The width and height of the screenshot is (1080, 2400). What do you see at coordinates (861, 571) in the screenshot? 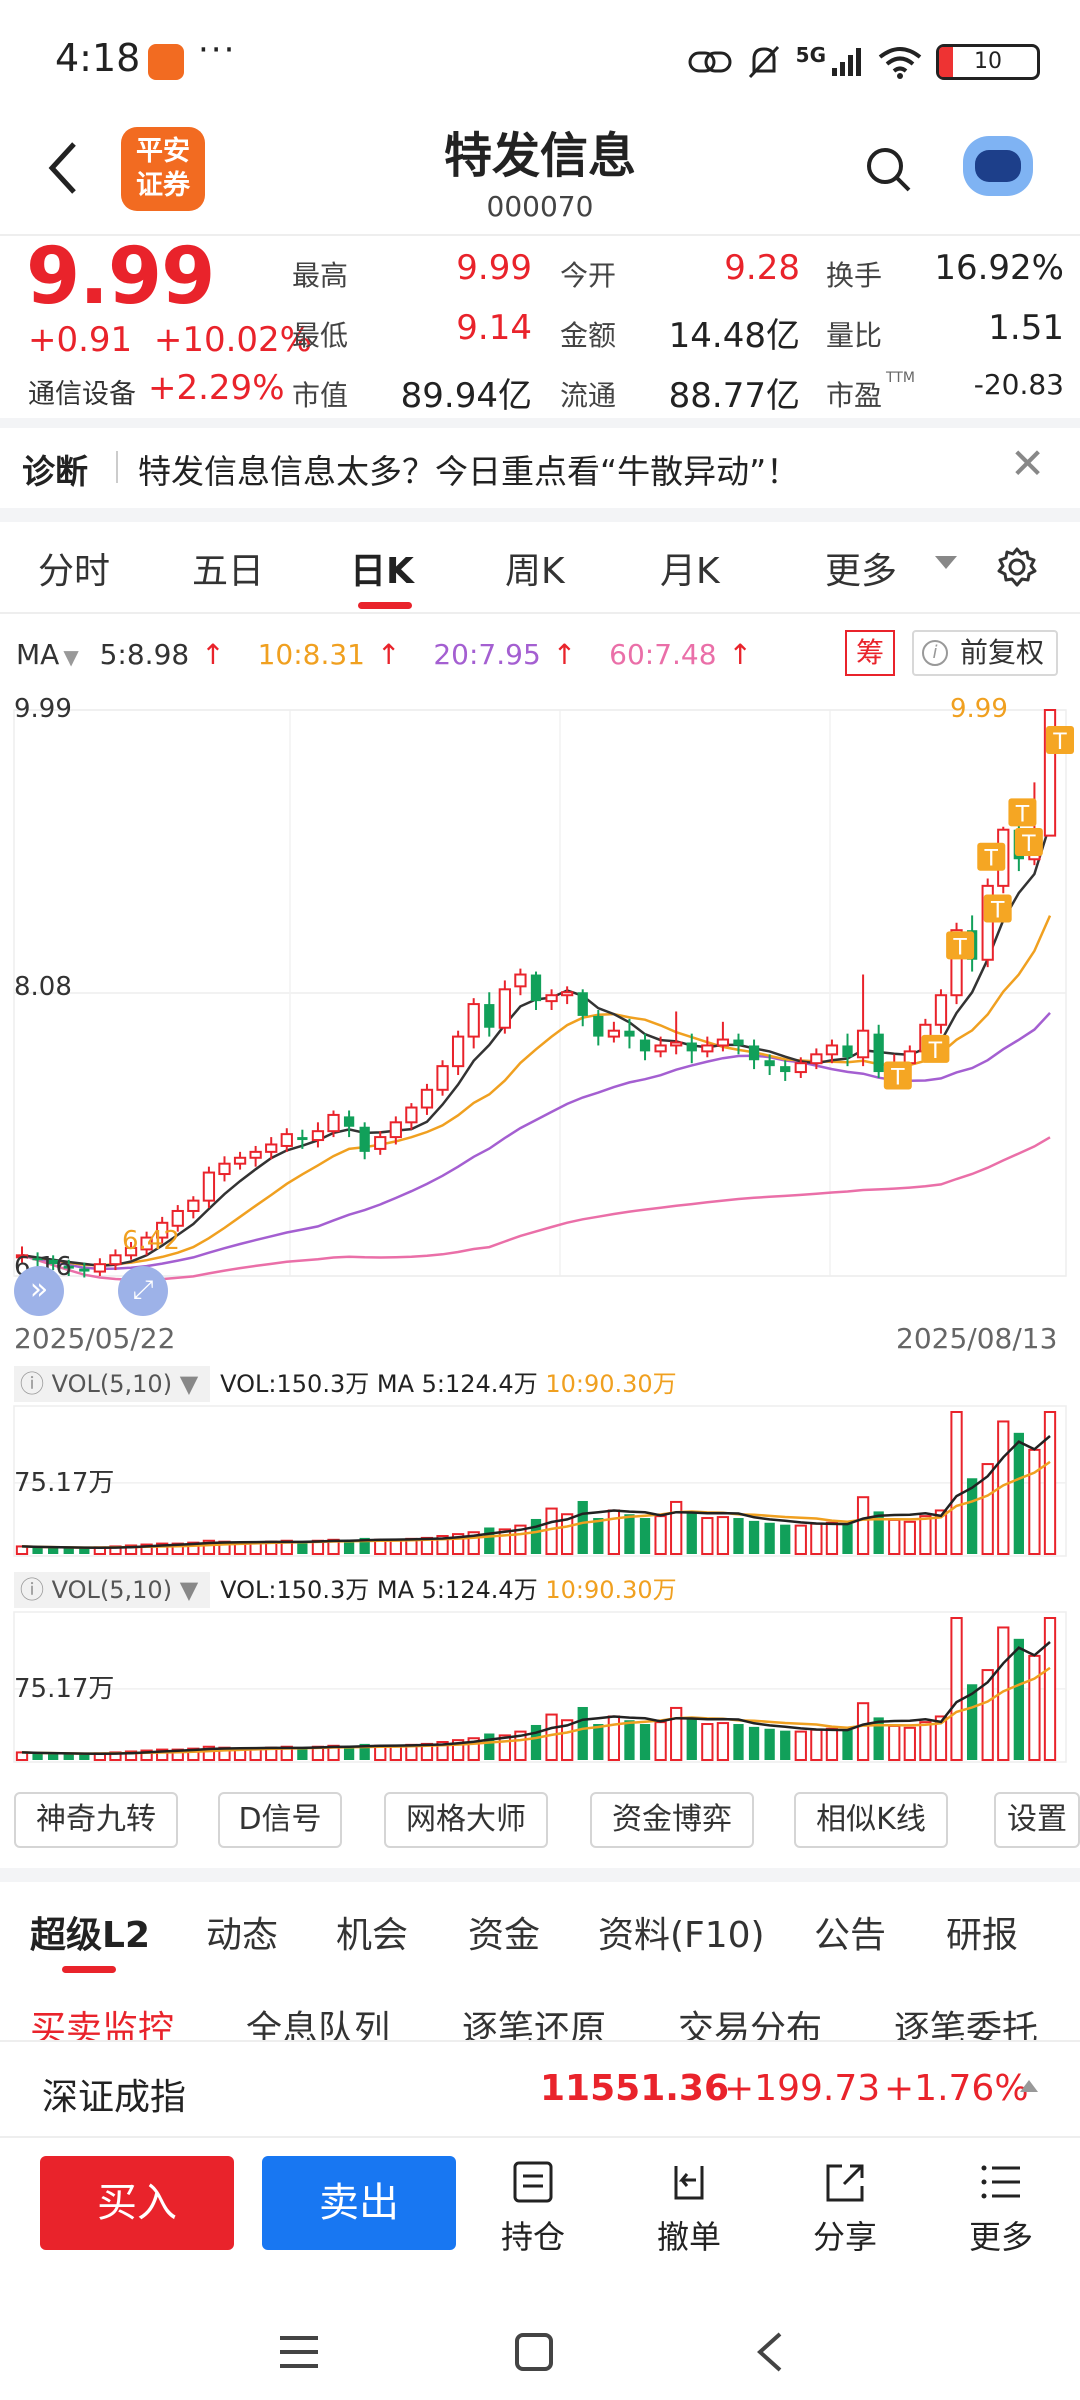
I see `tab-more: 更多` at bounding box center [861, 571].